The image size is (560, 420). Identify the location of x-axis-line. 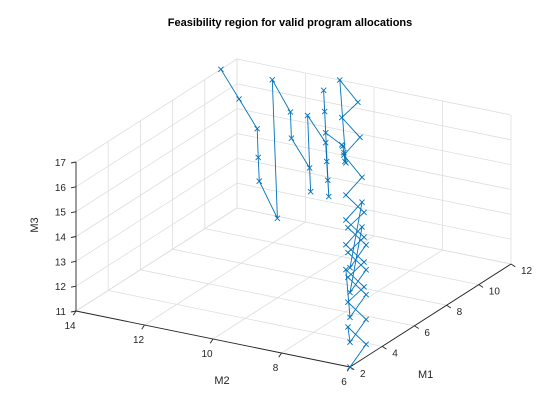
(430, 315).